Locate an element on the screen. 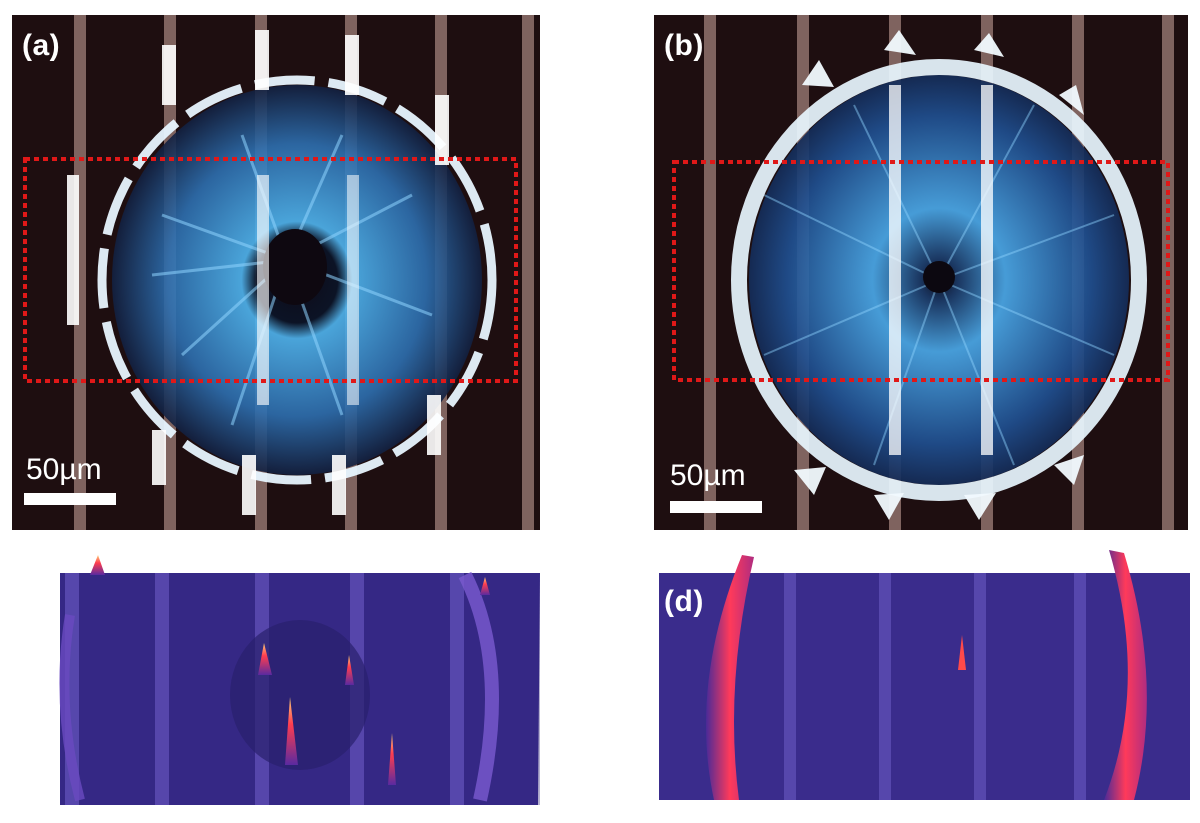 This screenshot has height=823, width=1200. panel-c-height-map: (c) is located at coordinates (275, 682).